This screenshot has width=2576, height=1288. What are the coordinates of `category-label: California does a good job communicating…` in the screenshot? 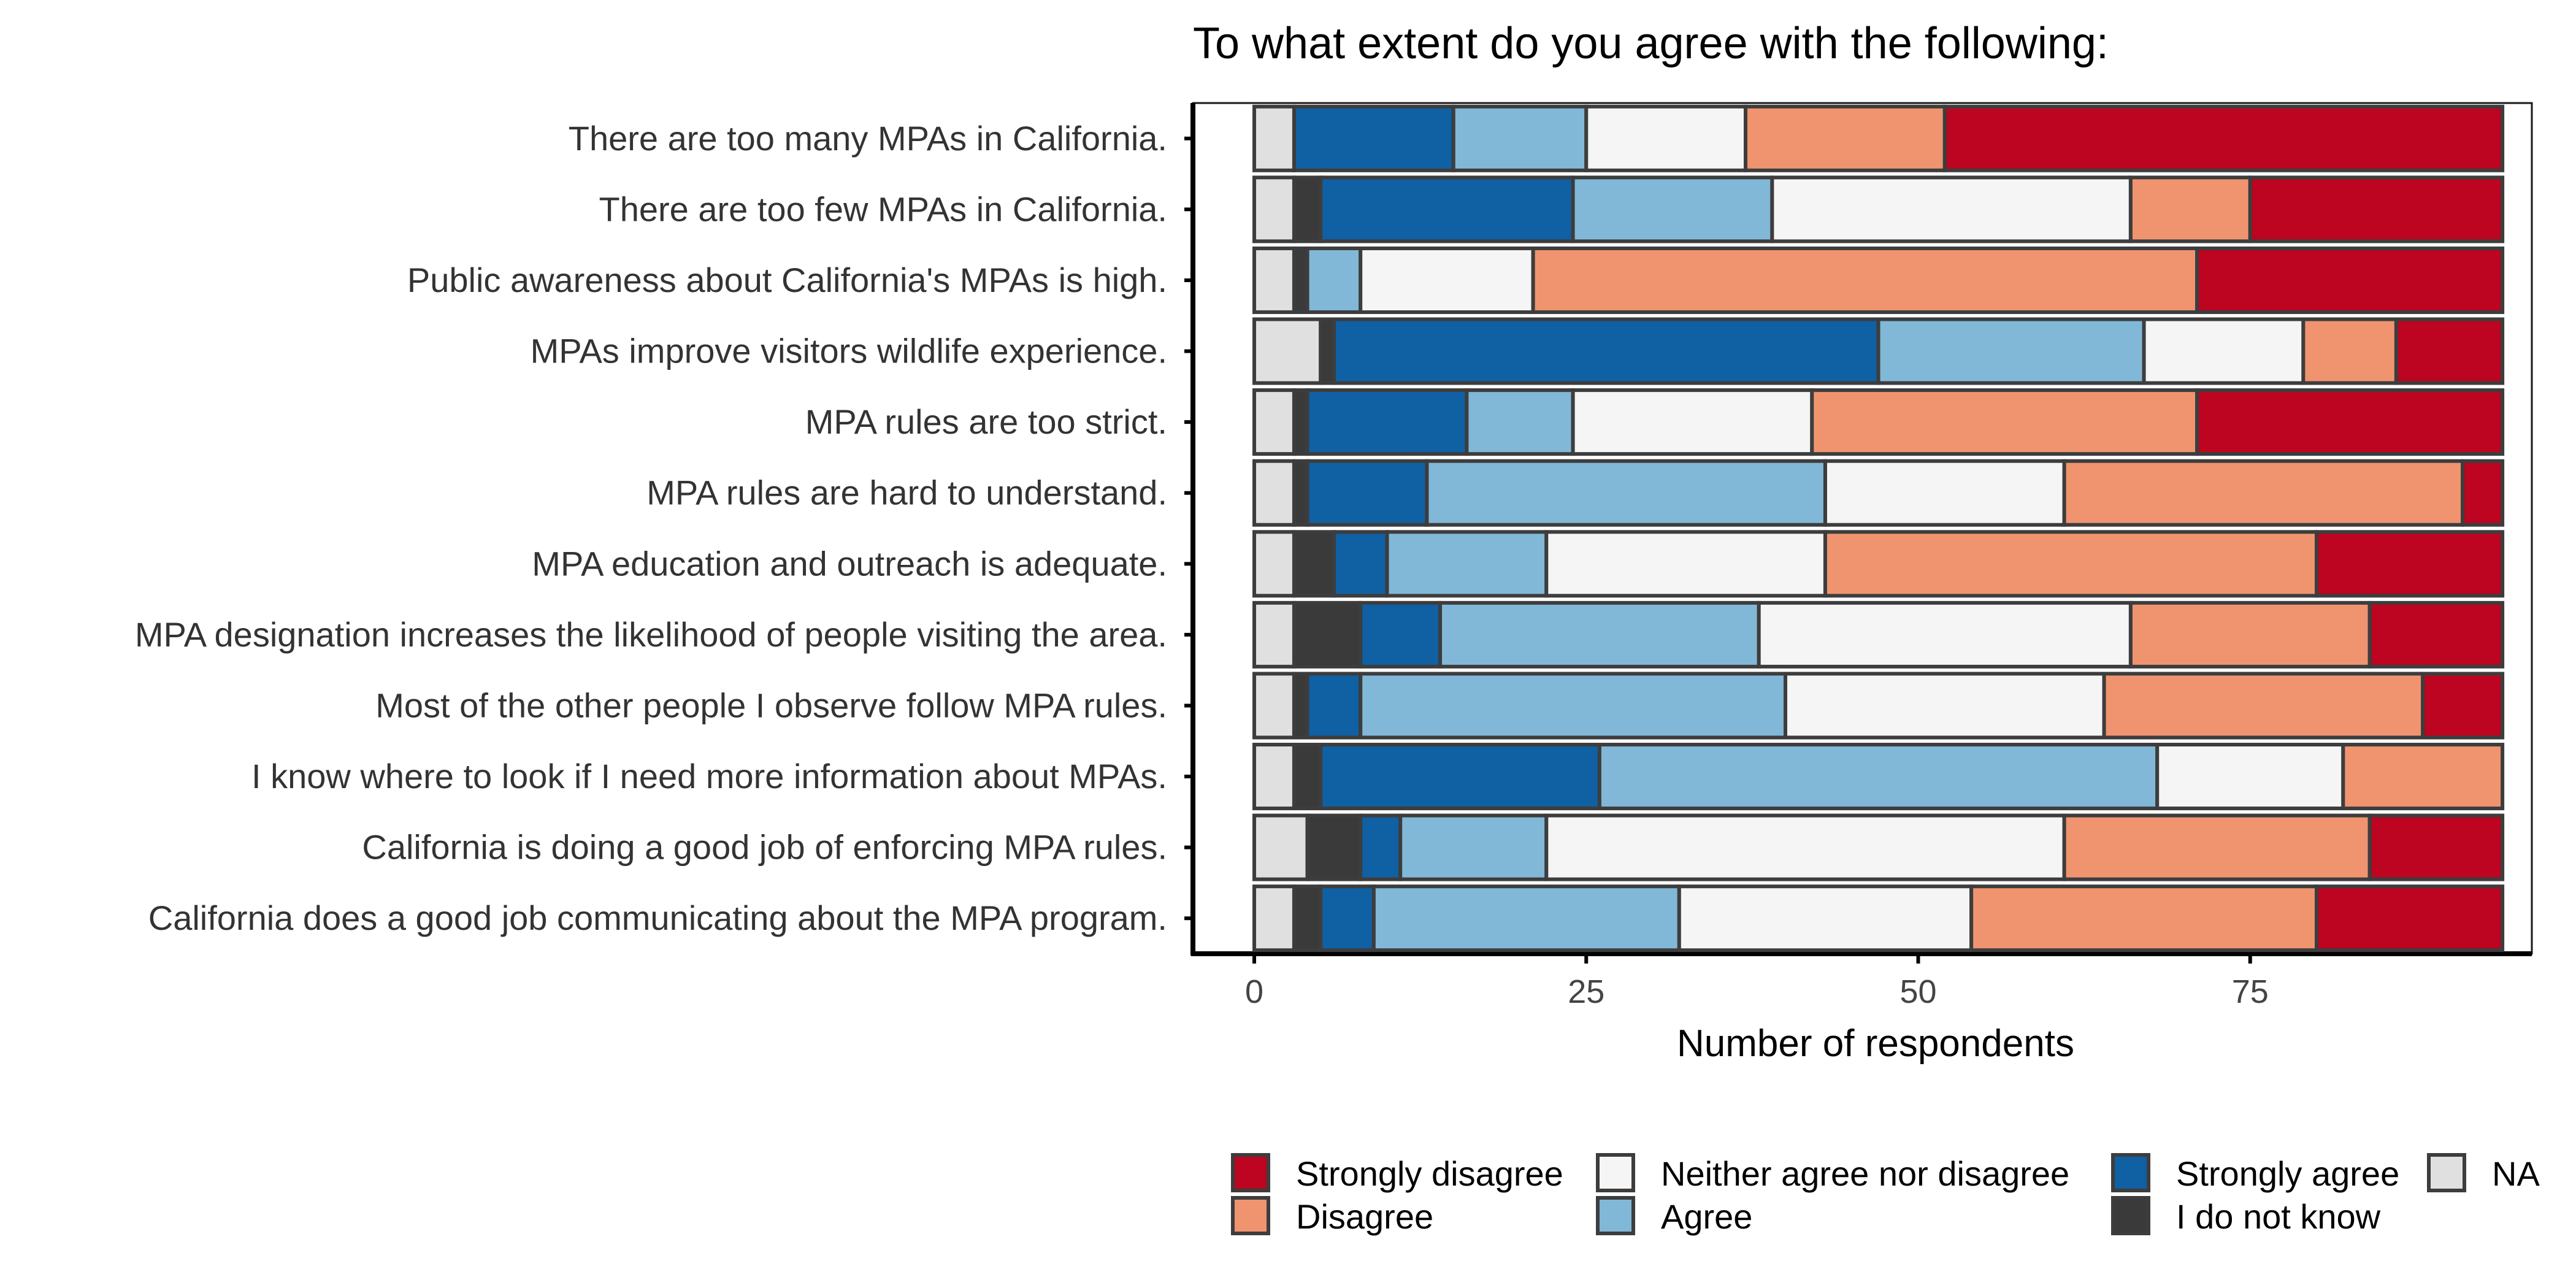 It's located at (657, 918).